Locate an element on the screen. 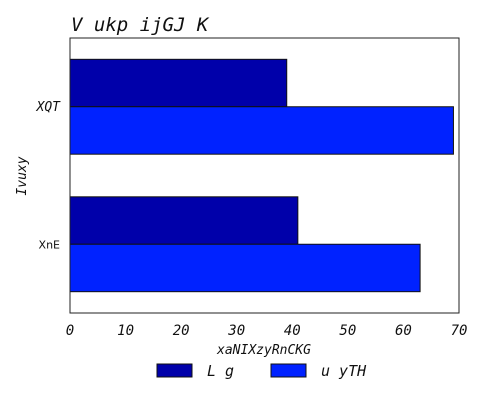 This screenshot has height=414, width=483. x-tick-label: 50 is located at coordinates (347, 331).